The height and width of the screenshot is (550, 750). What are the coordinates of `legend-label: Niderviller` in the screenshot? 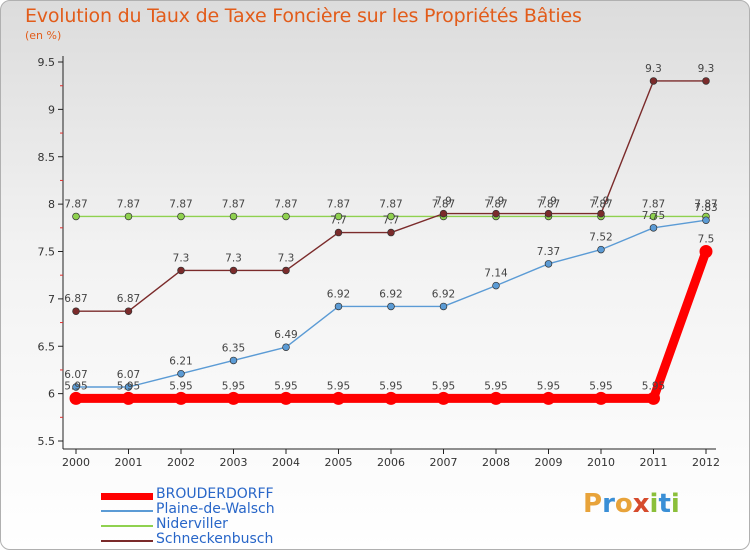 It's located at (192, 524).